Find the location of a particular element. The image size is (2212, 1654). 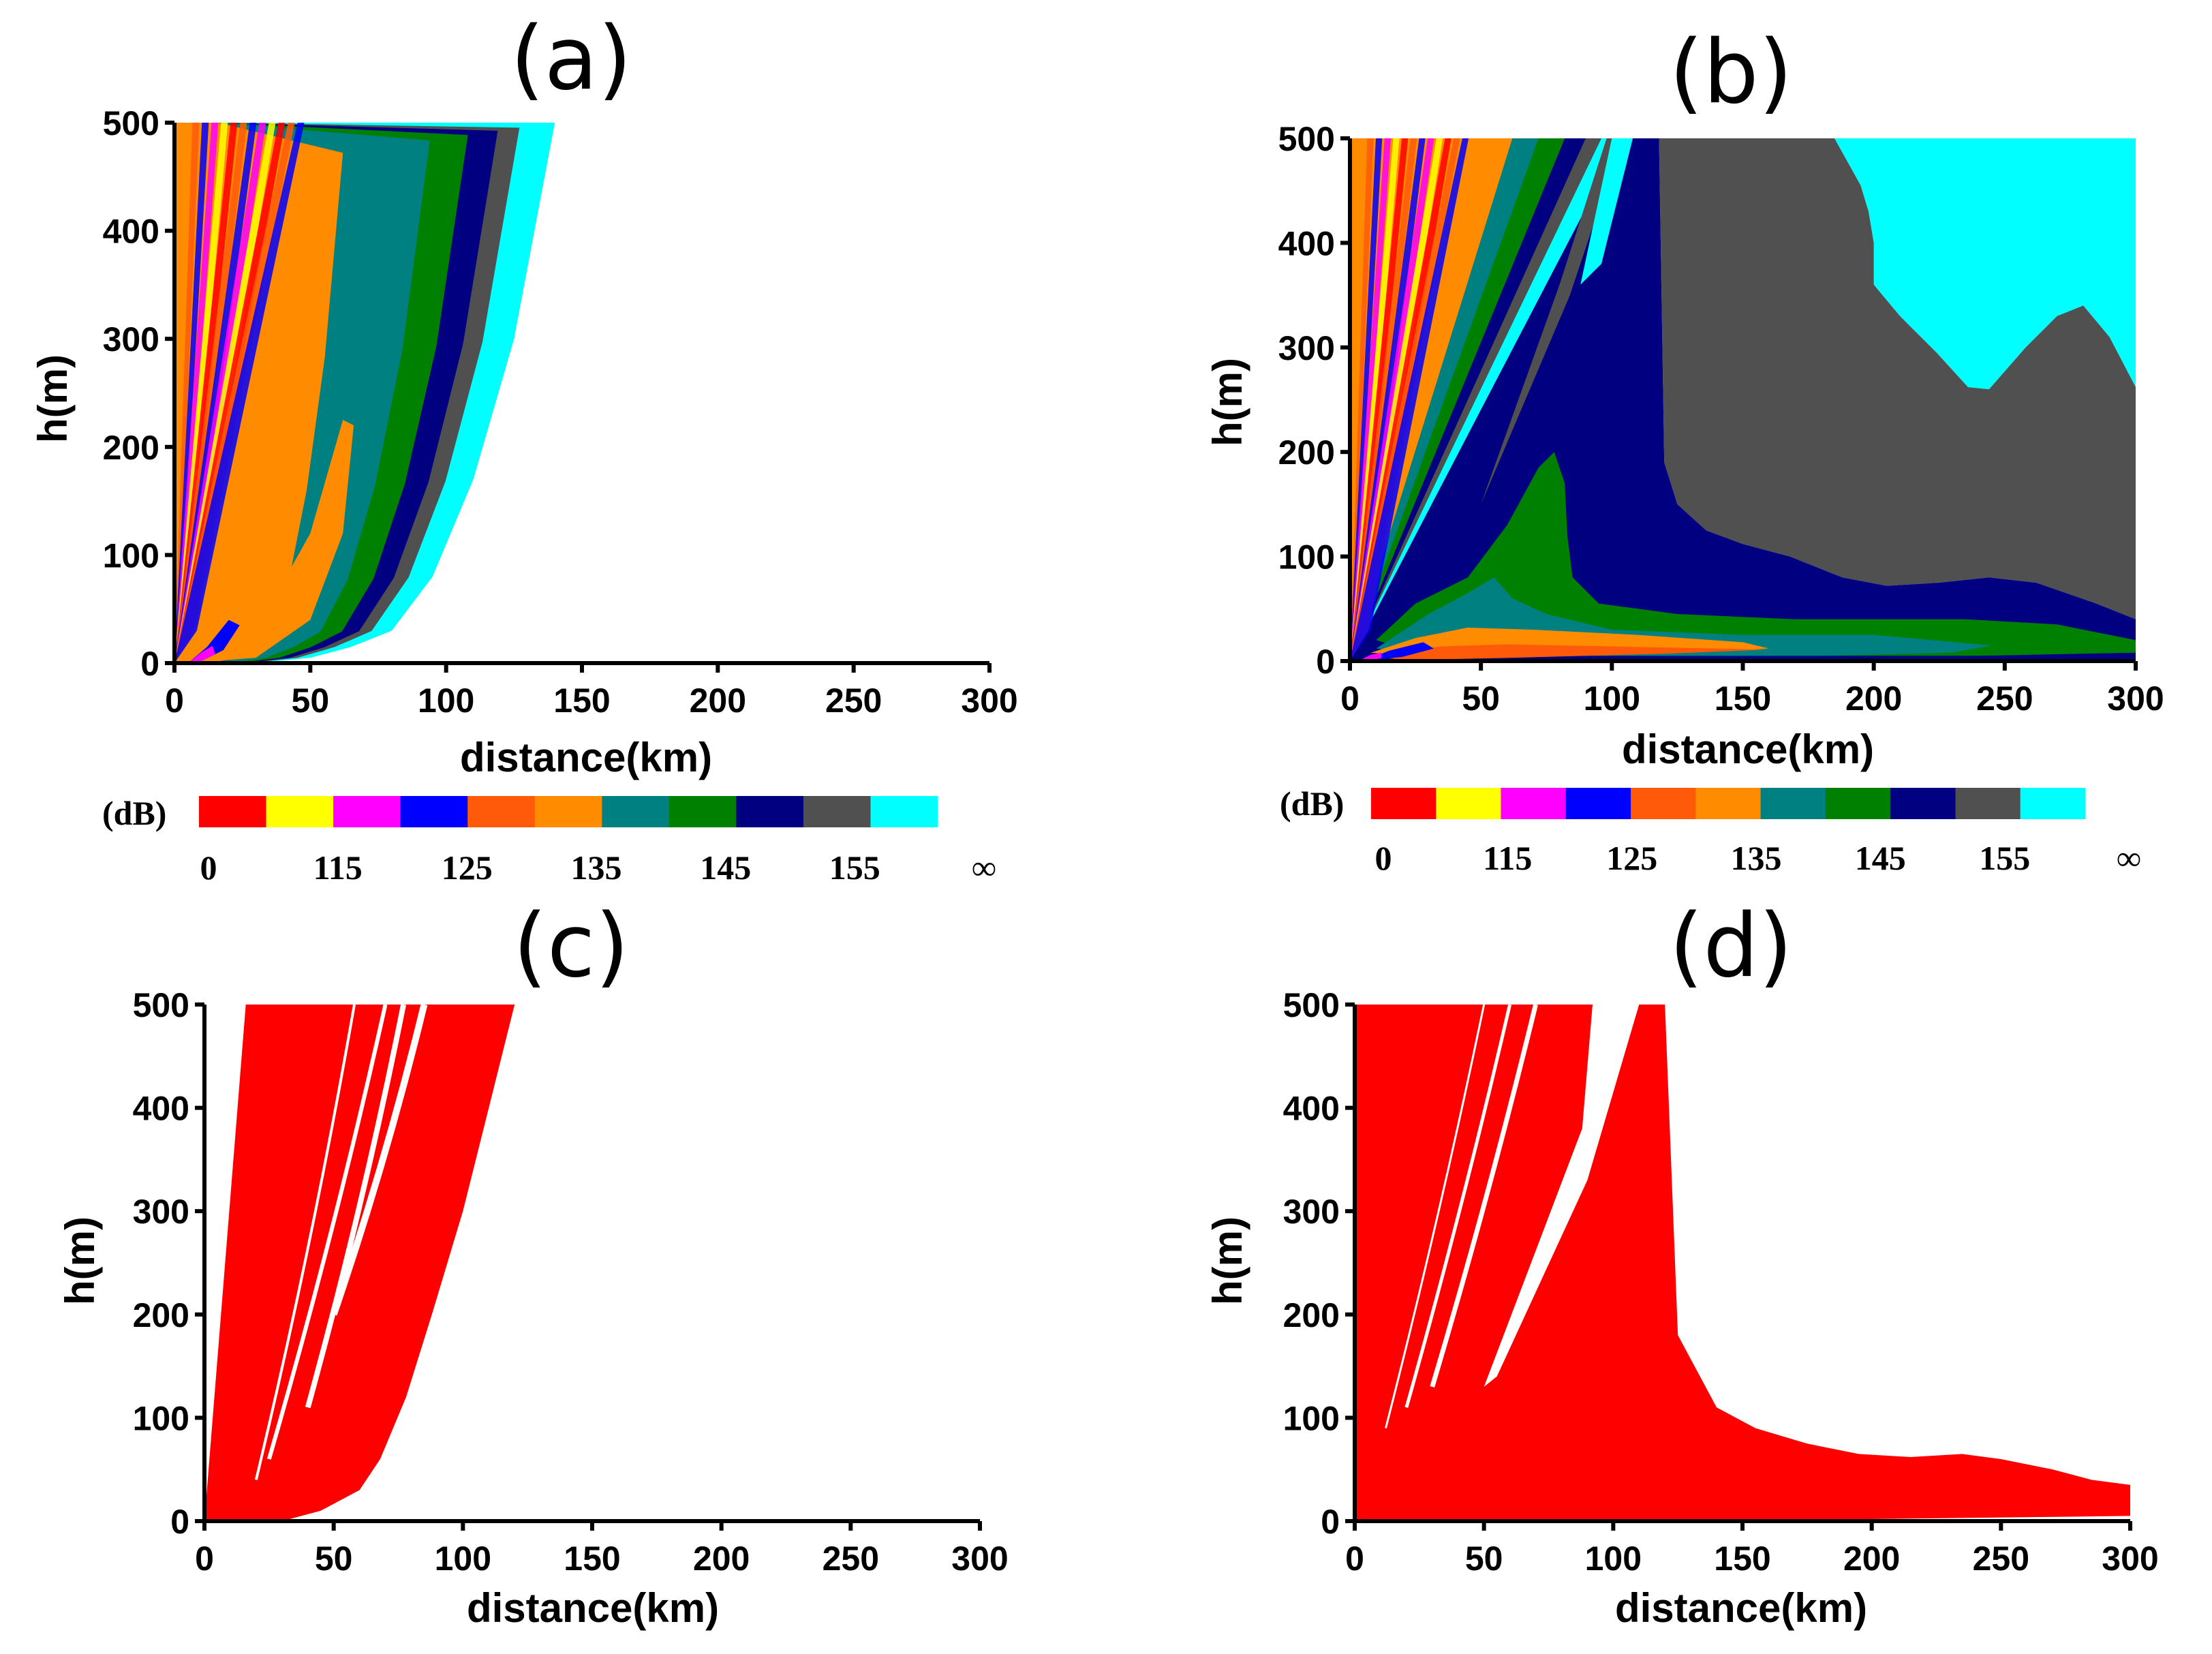

colorbar-b-ticks: 0 115 125 135 145 155 ∞ is located at coordinates (1758, 858).